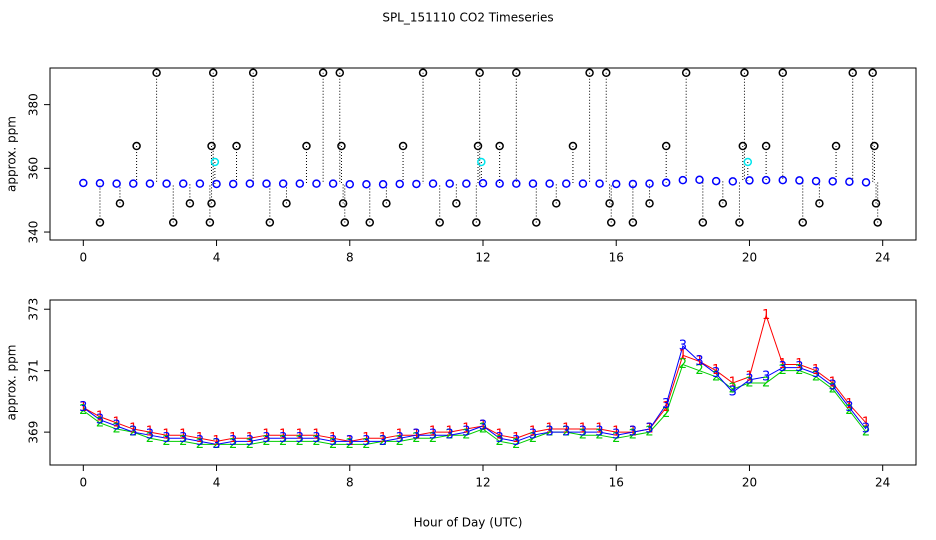  What do you see at coordinates (34, 232) in the screenshot?
I see `y-tick-label: 340` at bounding box center [34, 232].